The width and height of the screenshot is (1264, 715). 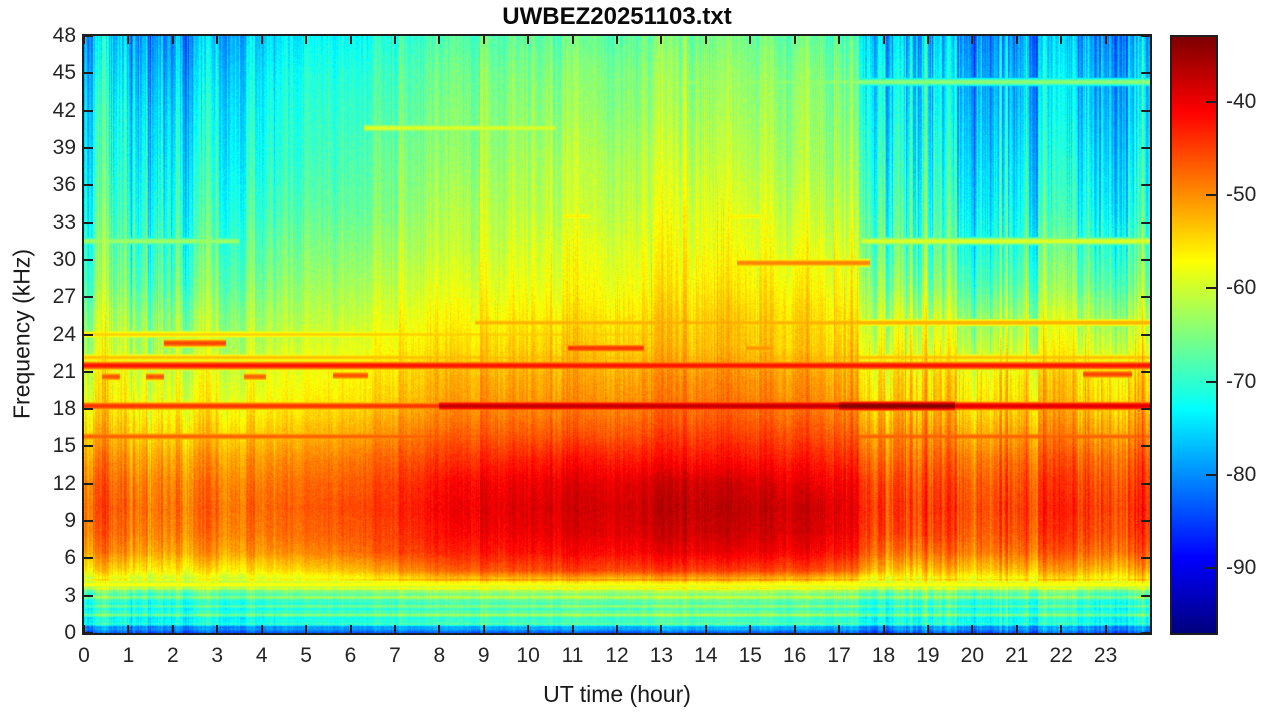 What do you see at coordinates (64, 371) in the screenshot?
I see `y-tick-label: 21` at bounding box center [64, 371].